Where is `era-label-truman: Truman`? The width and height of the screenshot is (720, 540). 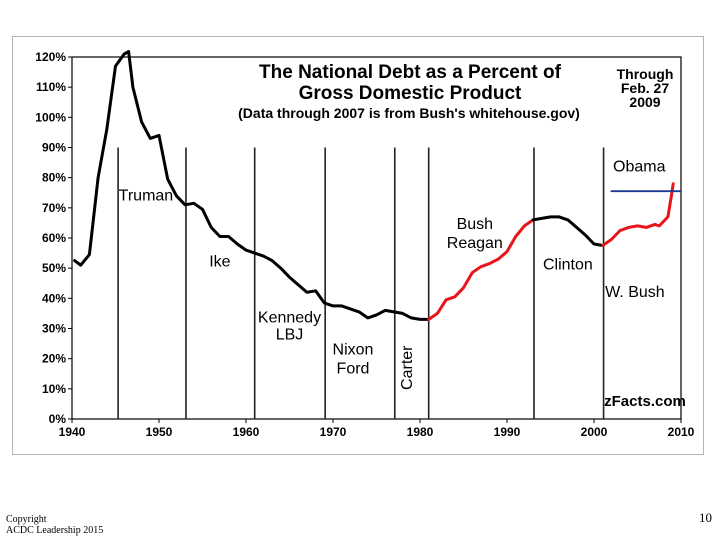 era-label-truman: Truman is located at coordinates (146, 195).